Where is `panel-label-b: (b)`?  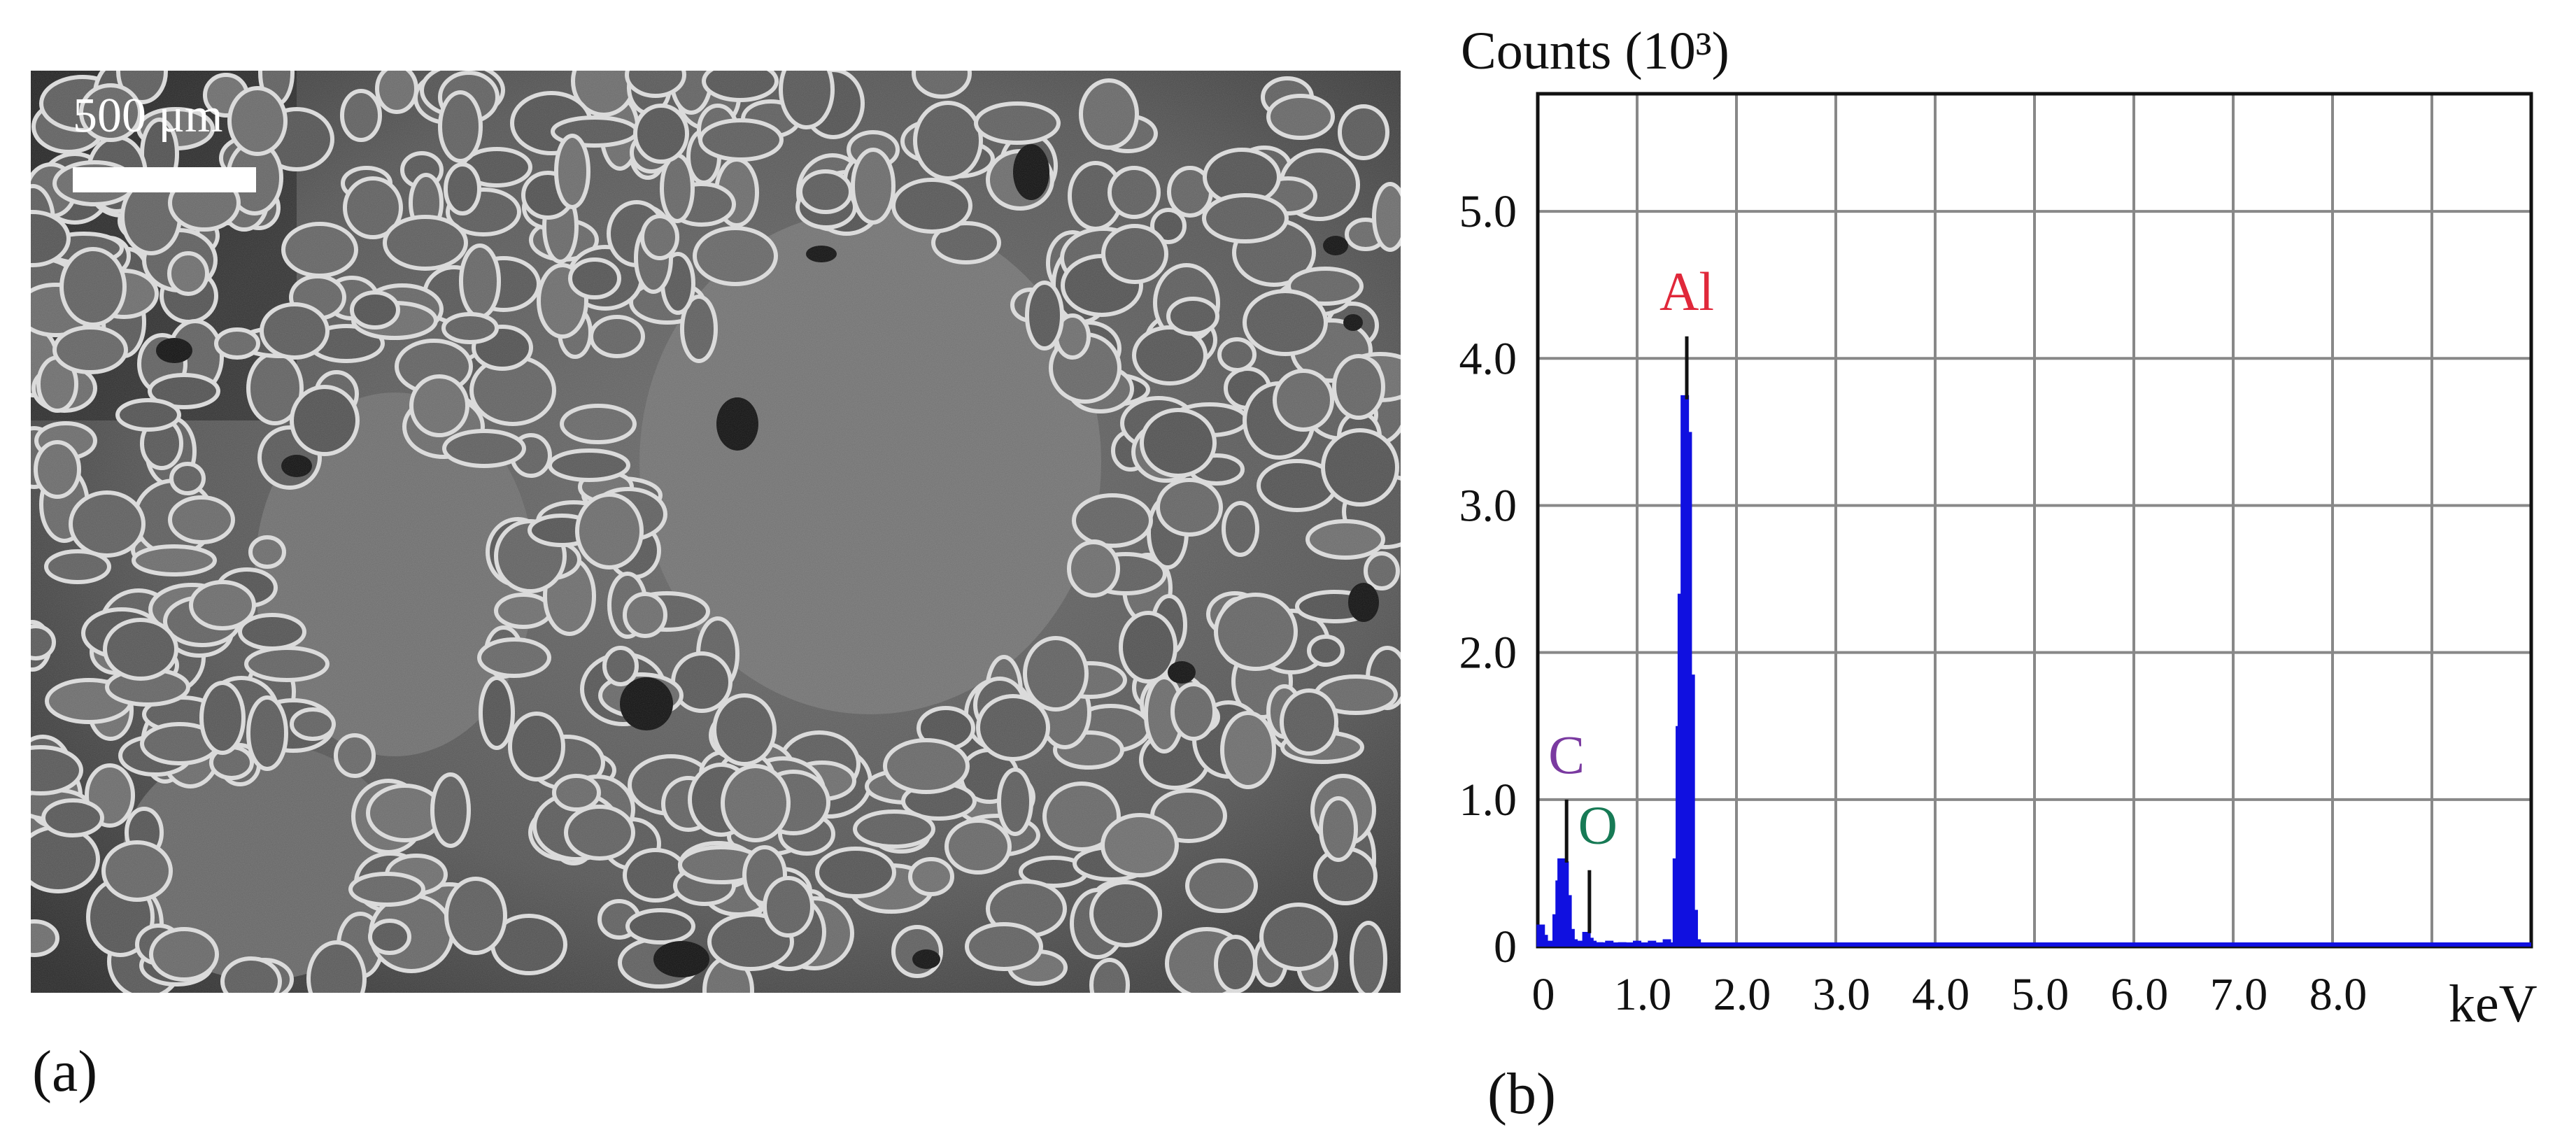 panel-label-b: (b) is located at coordinates (1521, 1093).